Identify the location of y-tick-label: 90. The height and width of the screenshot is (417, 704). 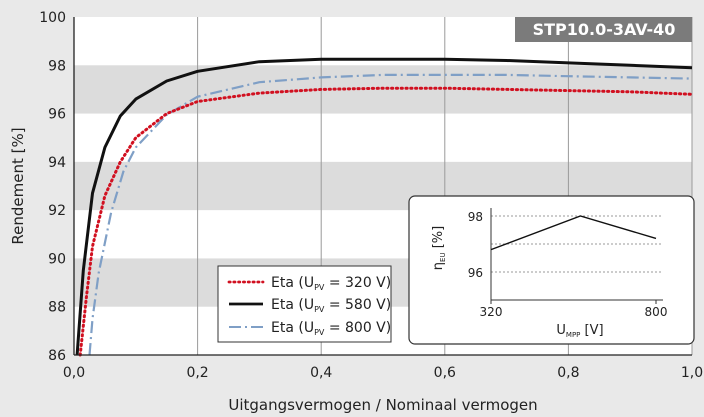
(57, 259).